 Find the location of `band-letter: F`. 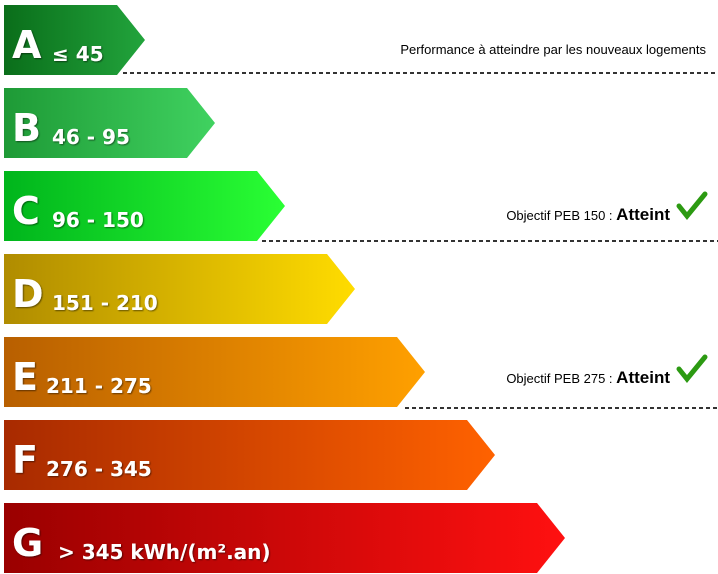

band-letter: F is located at coordinates (25, 460).